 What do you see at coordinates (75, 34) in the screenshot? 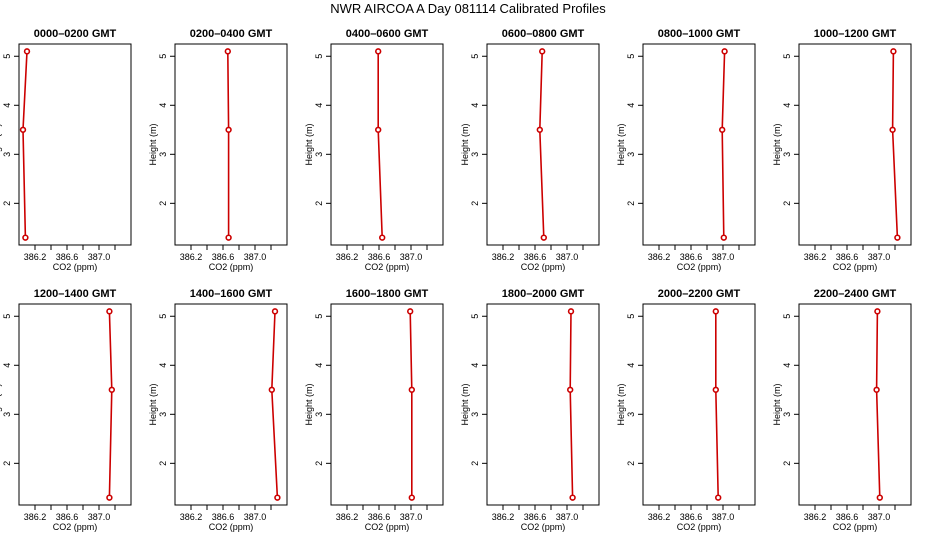
I see `panel-title: 0000–0200 GMT` at bounding box center [75, 34].